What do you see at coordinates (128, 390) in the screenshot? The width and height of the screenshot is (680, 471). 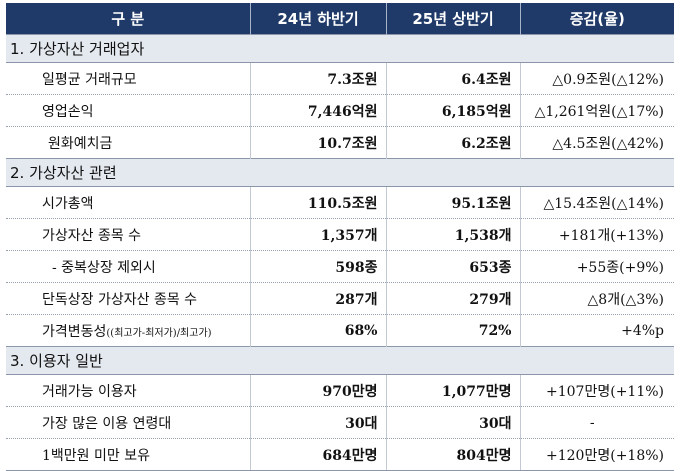 I see `row-label: 거래가능 이용자` at bounding box center [128, 390].